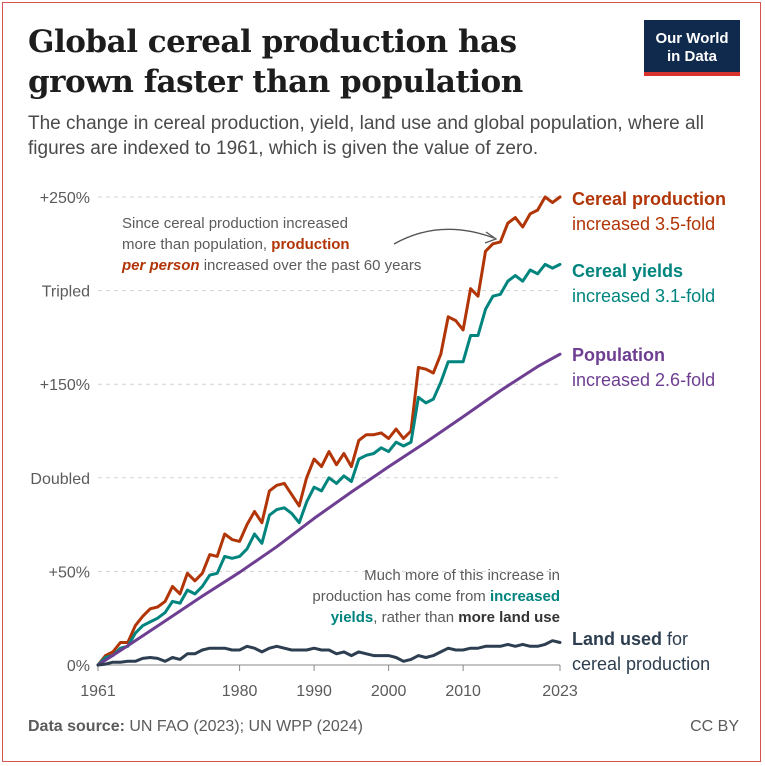  I want to click on label-cereal-yields-name: Cereal yields, so click(627, 271).